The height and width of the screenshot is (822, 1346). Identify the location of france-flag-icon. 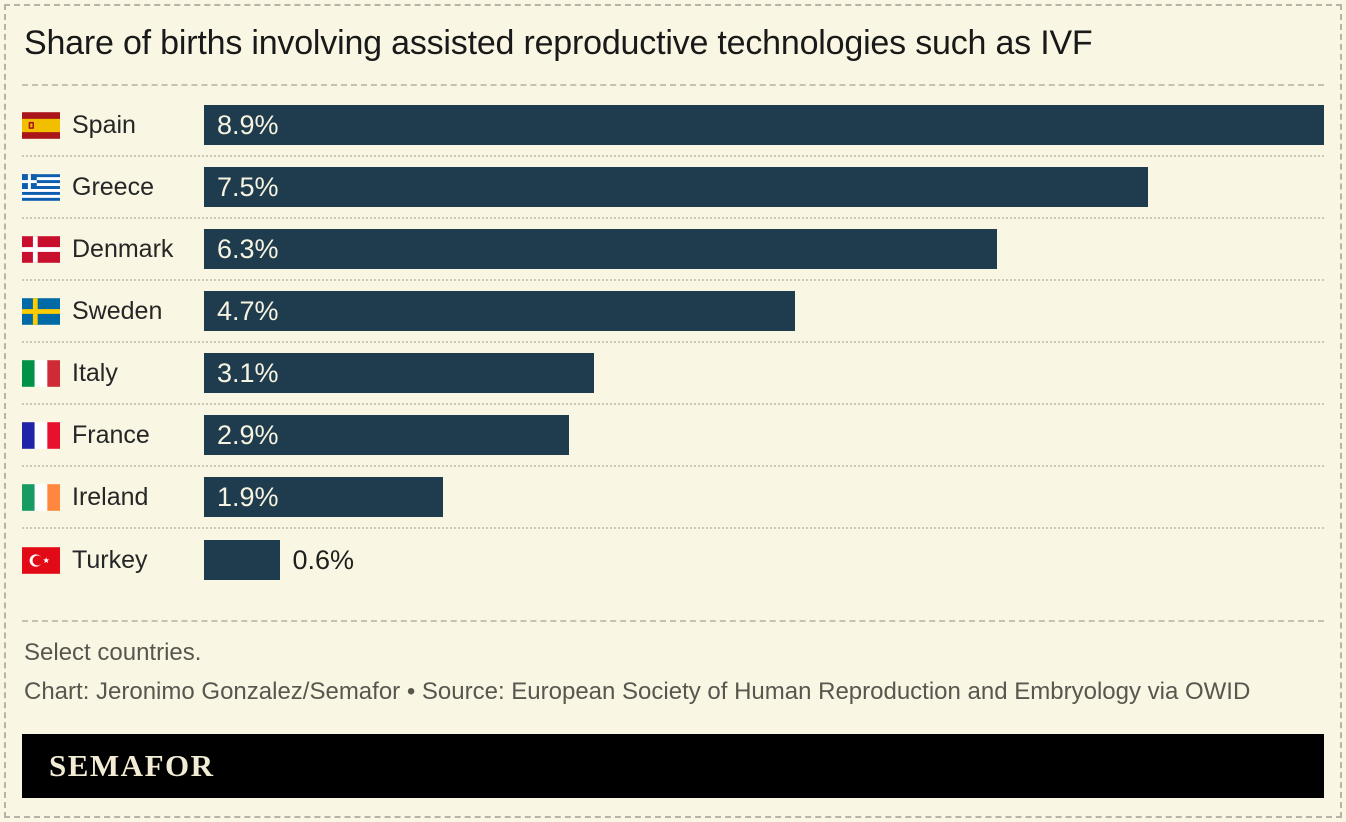
(41, 435).